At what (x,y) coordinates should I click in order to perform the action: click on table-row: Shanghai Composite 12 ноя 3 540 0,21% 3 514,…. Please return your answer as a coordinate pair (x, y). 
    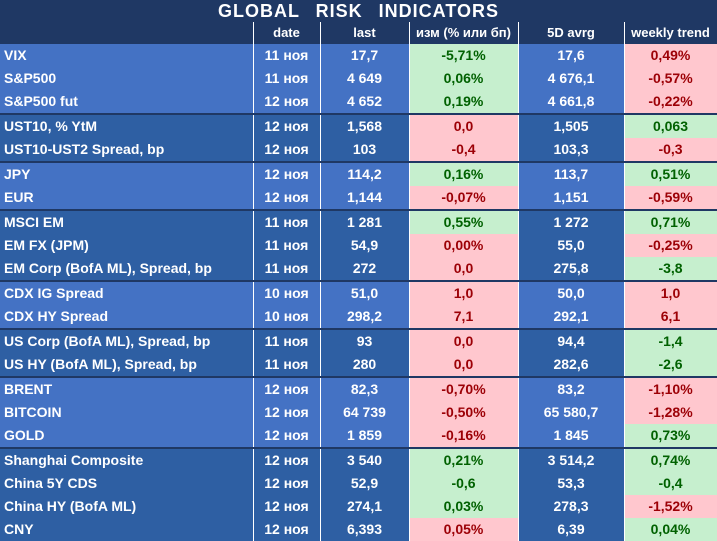
    Looking at the image, I should click on (358, 459).